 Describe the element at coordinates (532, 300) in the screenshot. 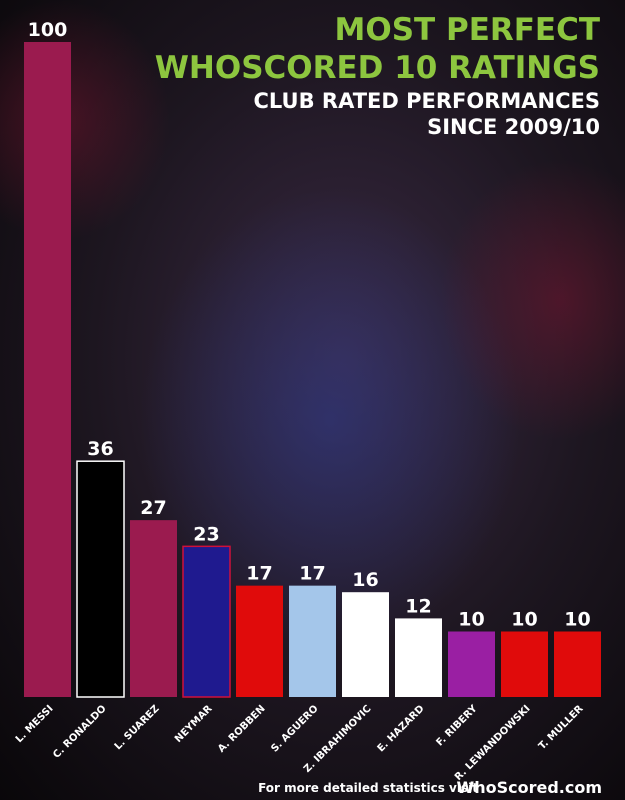

I see `background-glow` at that location.